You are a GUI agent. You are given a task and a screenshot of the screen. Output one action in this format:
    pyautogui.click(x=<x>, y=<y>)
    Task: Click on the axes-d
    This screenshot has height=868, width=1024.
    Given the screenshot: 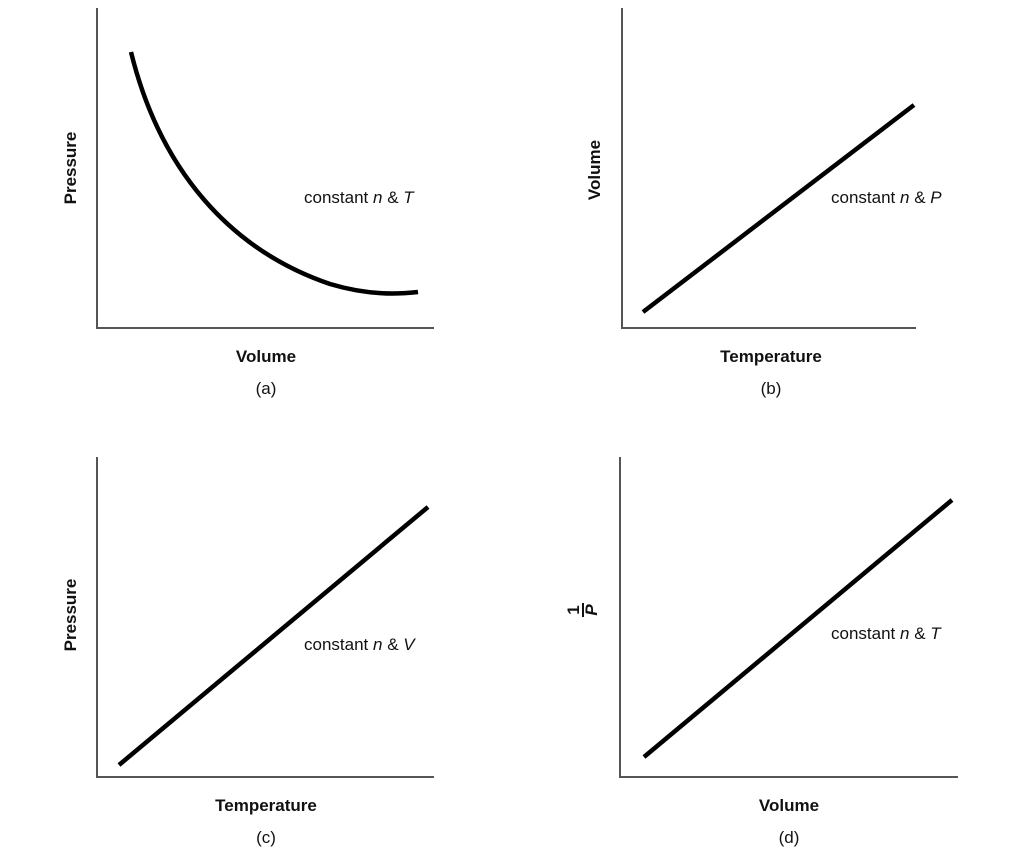 What is the action you would take?
    pyautogui.click(x=788, y=617)
    